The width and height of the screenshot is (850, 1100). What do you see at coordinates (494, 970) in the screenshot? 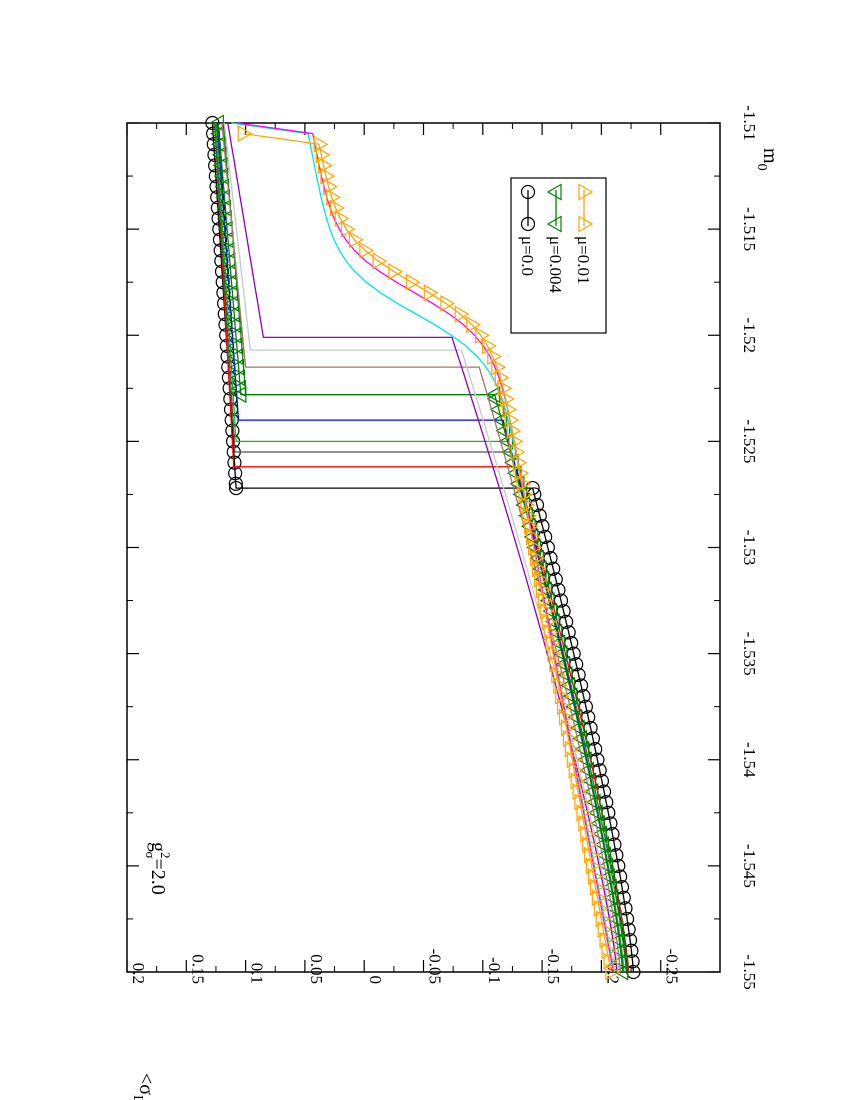
I see `y-tick-label: -0.1` at bounding box center [494, 970].